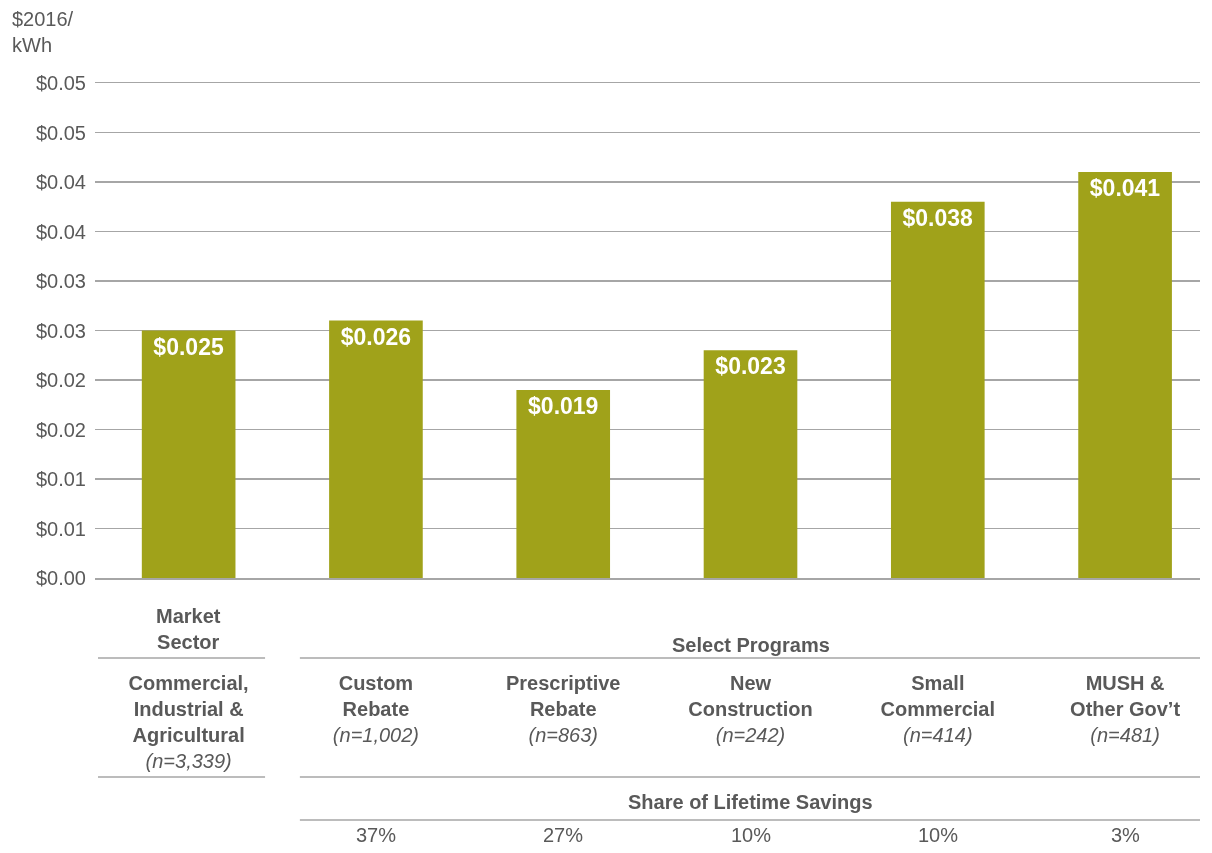  What do you see at coordinates (563, 835) in the screenshot?
I see `text: 27%` at bounding box center [563, 835].